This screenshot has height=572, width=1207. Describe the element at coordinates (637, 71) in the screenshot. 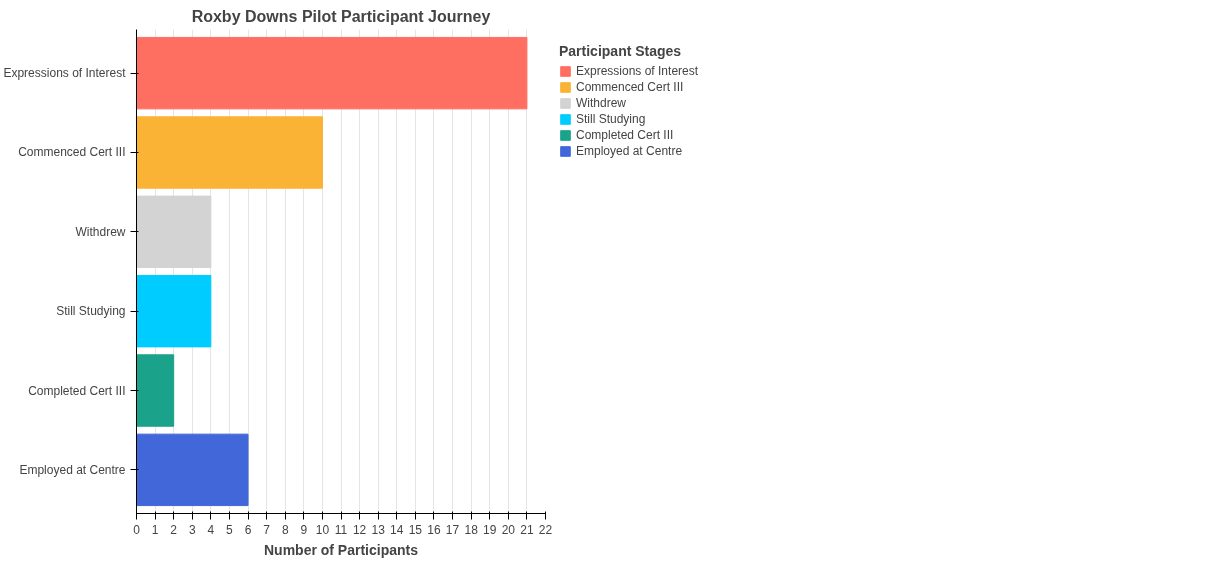

I see `legend-label: Expressions of Interest` at that location.